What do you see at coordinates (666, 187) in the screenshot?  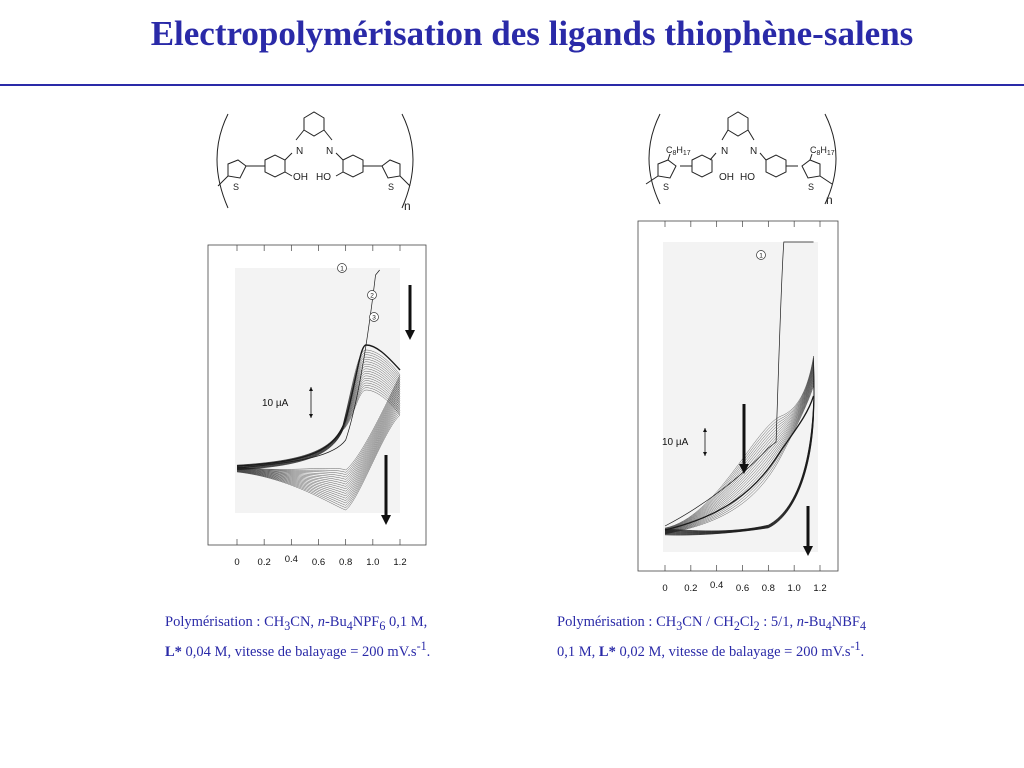 I see `right-s1: S` at bounding box center [666, 187].